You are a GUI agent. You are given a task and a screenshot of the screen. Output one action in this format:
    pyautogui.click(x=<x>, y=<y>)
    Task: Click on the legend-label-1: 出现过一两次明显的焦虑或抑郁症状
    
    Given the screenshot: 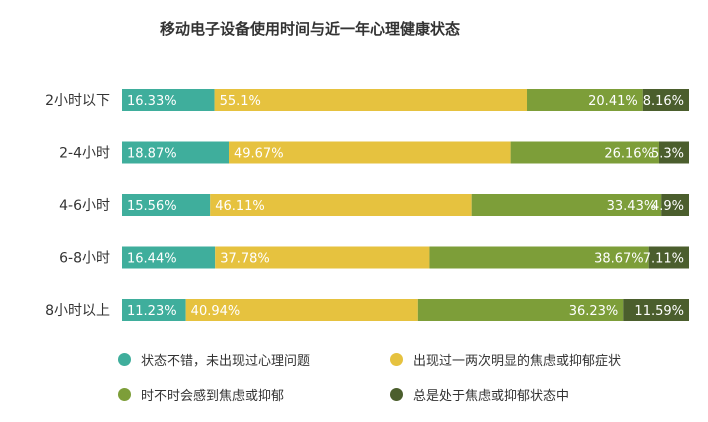 What is the action you would take?
    pyautogui.click(x=517, y=361)
    